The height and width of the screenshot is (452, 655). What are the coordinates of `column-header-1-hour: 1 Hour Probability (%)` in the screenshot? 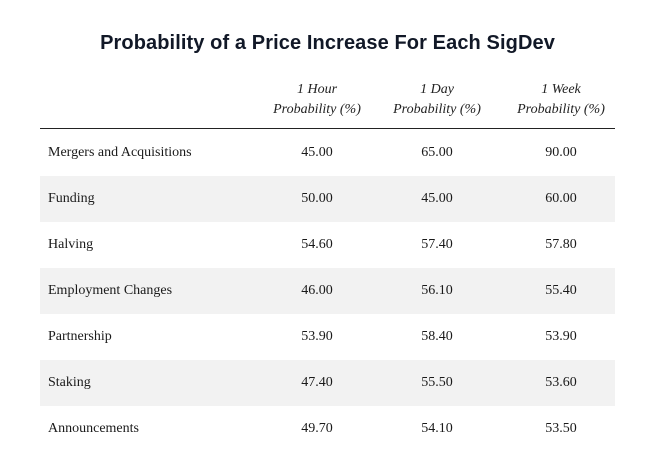 It's located at (317, 100).